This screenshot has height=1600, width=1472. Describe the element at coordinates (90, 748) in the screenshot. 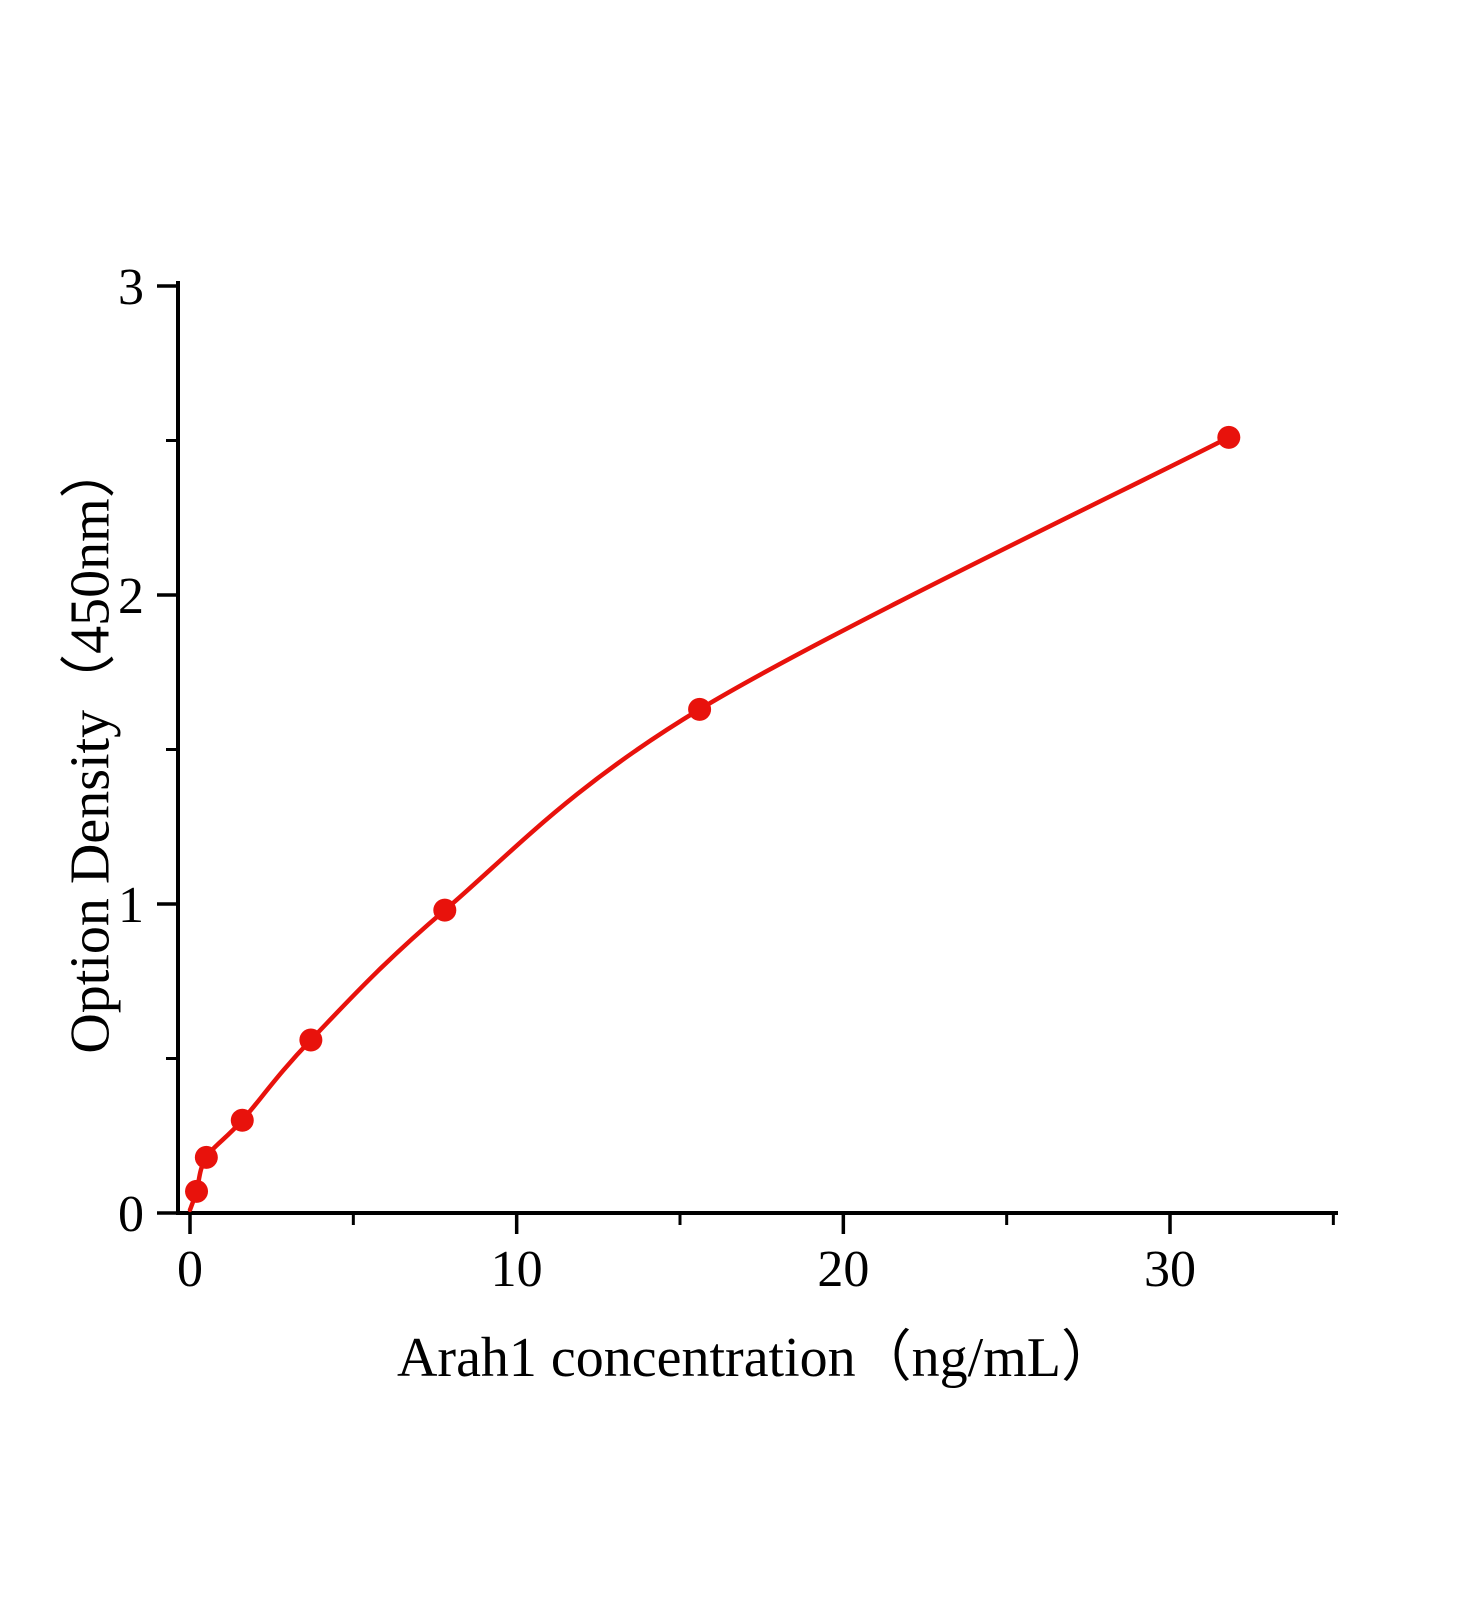

I see `y-axis-title: Option Density（450nm）` at that location.